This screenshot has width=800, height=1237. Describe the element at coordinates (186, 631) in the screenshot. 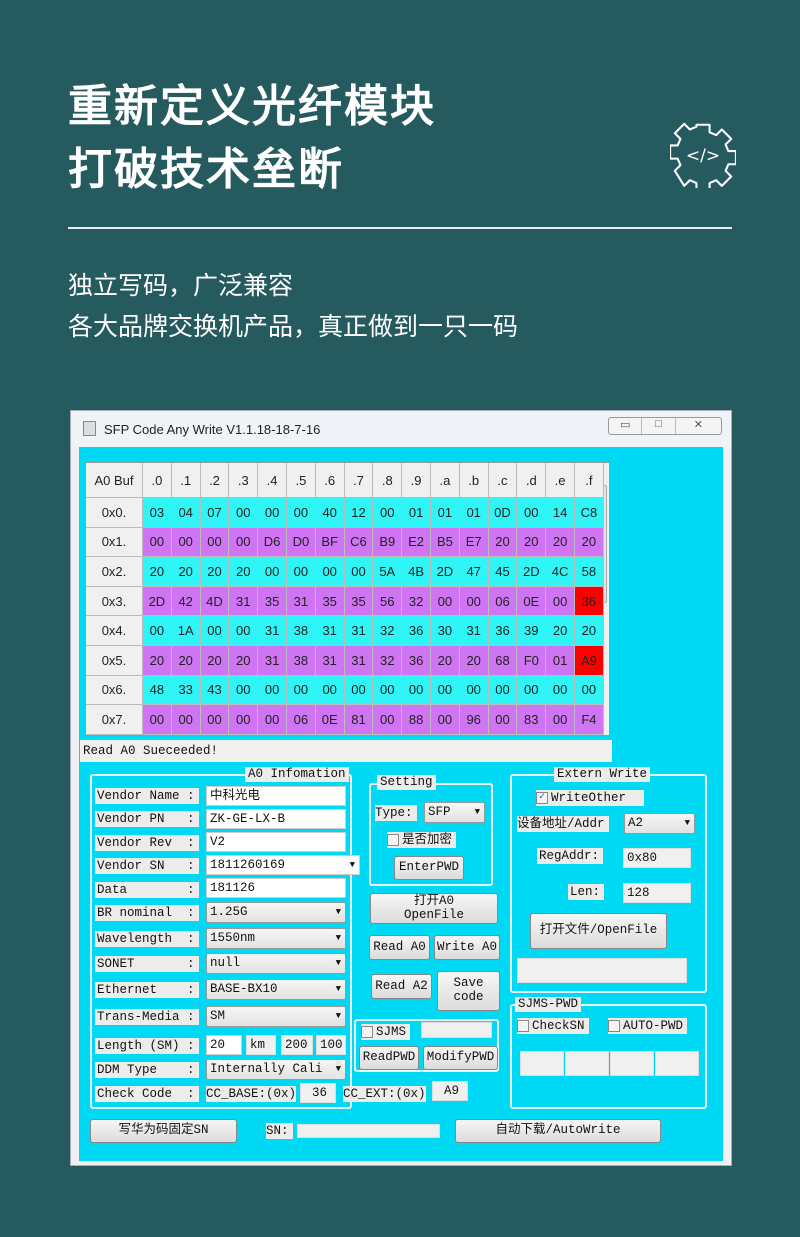

I see `hex-cell: 1A` at that location.